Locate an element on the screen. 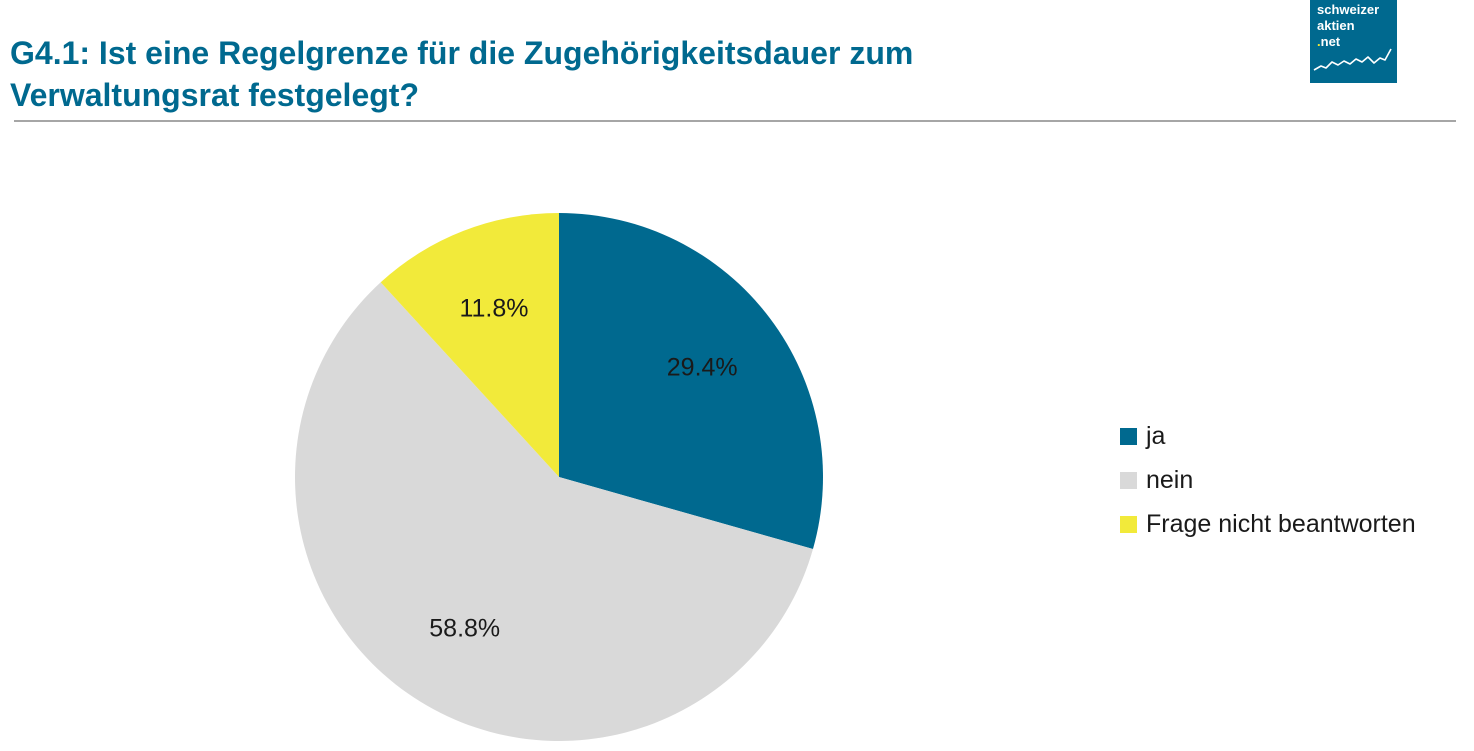 This screenshot has height=751, width=1474. logo-line-2: aktien is located at coordinates (1336, 25).